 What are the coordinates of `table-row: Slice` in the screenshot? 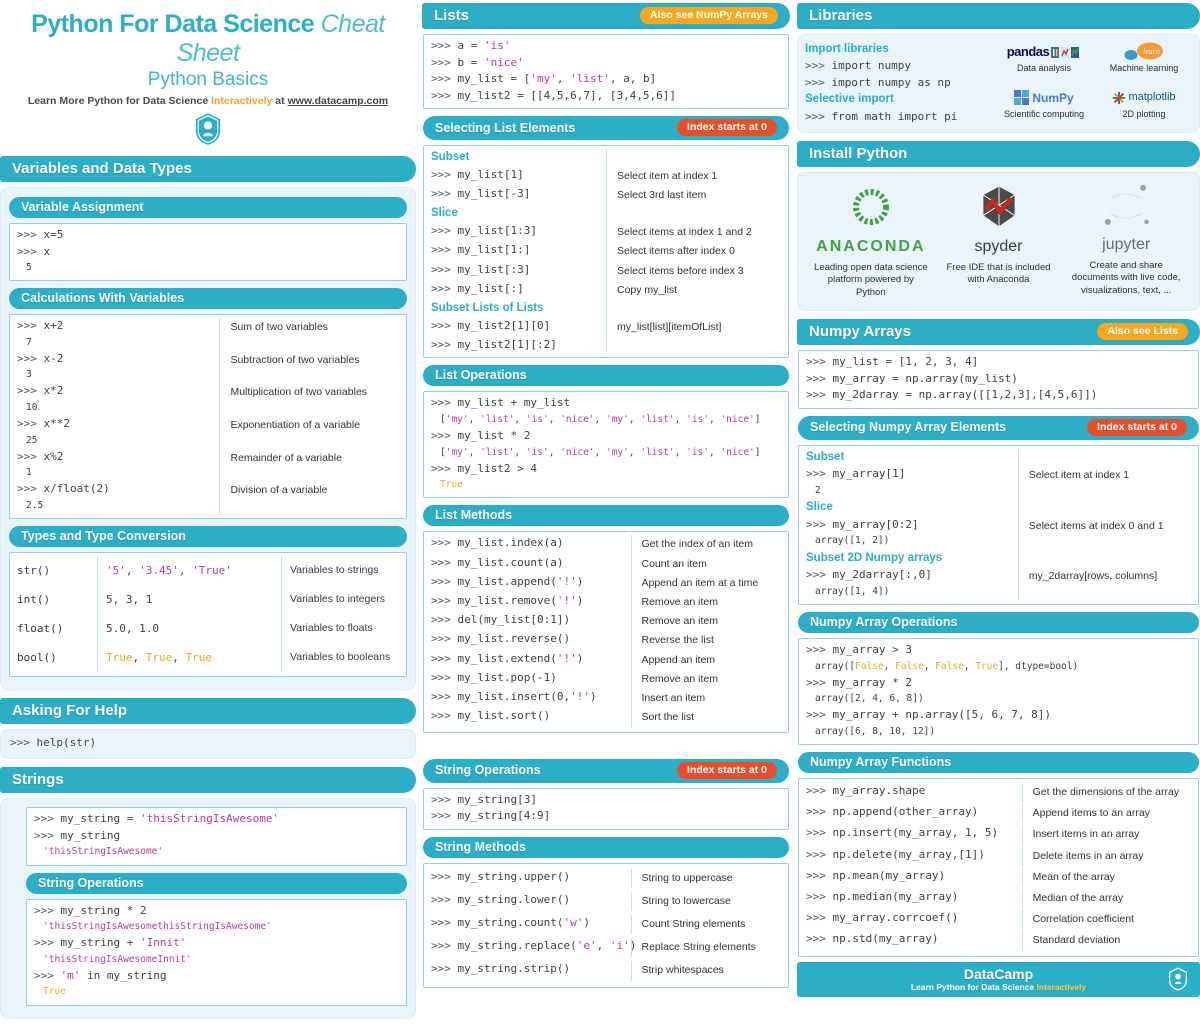 It's located at (606, 214).